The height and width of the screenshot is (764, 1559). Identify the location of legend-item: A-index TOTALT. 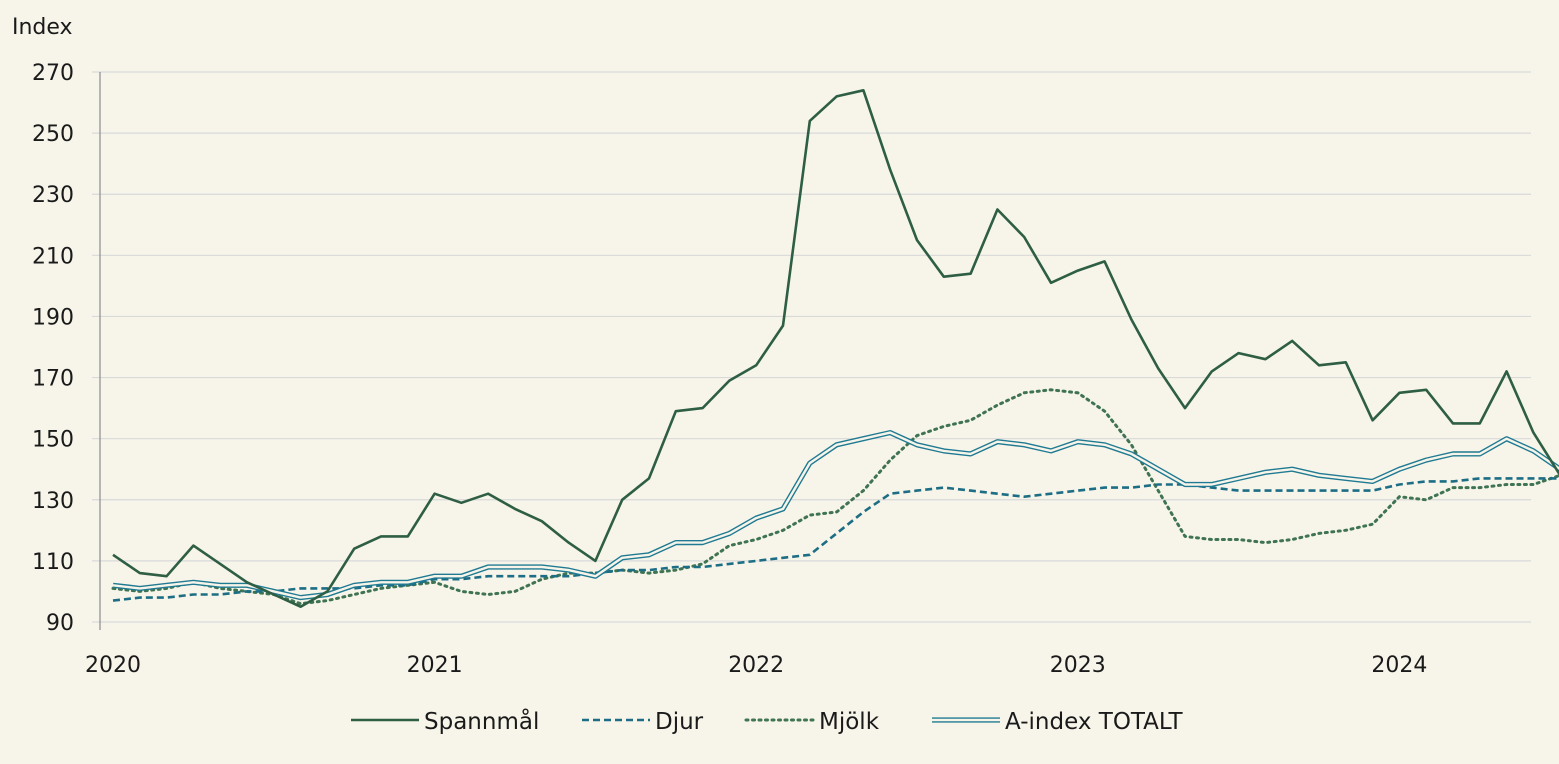
(1058, 722).